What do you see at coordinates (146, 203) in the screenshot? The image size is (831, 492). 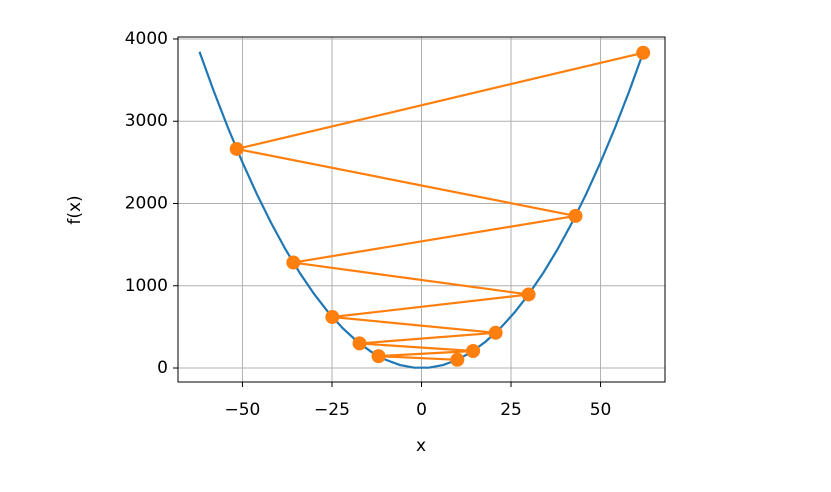 I see `y-tick-label: 2000` at bounding box center [146, 203].